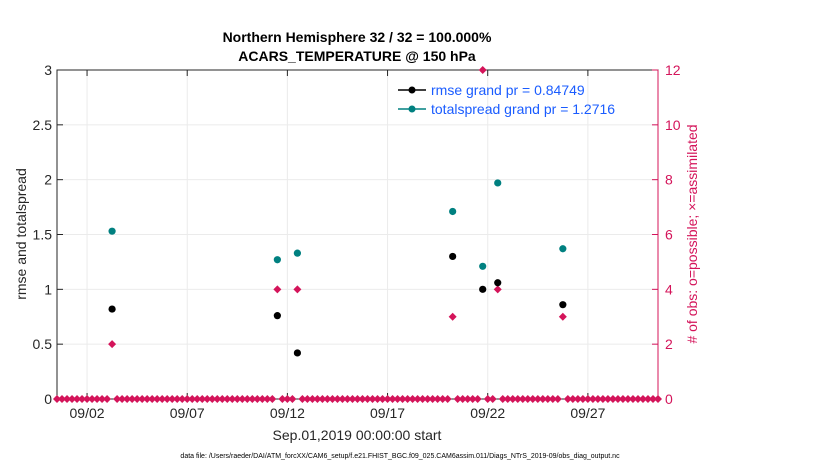 Image resolution: width=830 pixels, height=470 pixels. I want to click on y-left-tick-label: 3, so click(48, 70).